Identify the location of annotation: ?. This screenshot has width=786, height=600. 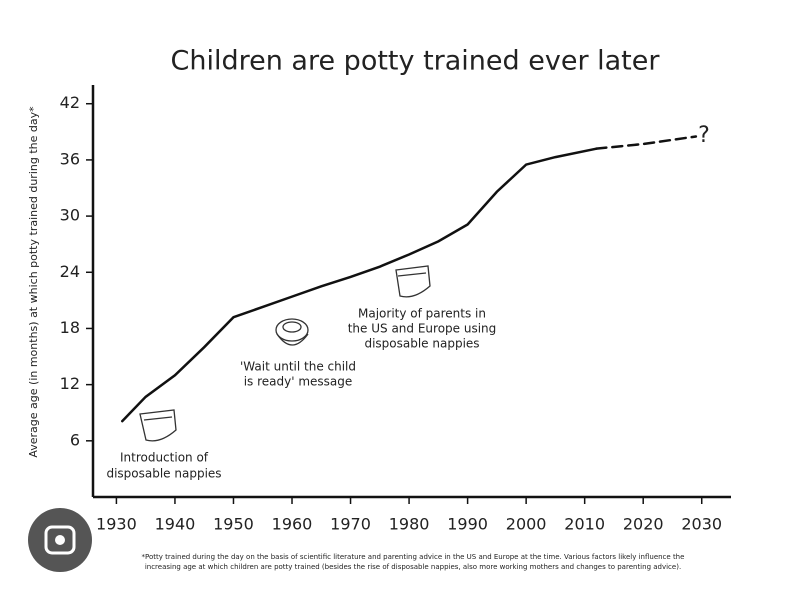
(704, 135).